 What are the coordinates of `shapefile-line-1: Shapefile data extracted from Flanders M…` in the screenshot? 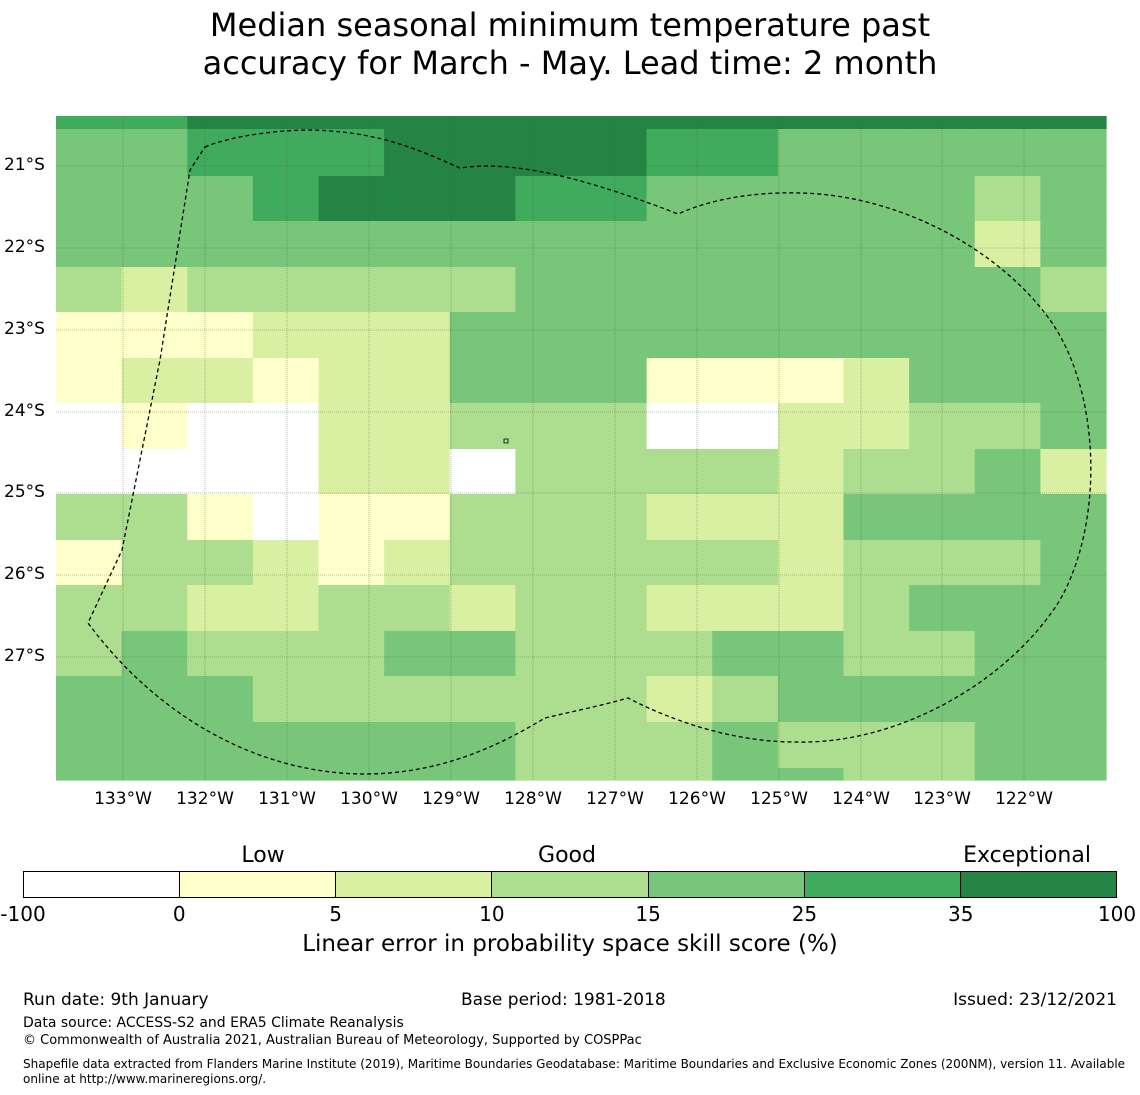 It's located at (574, 1064).